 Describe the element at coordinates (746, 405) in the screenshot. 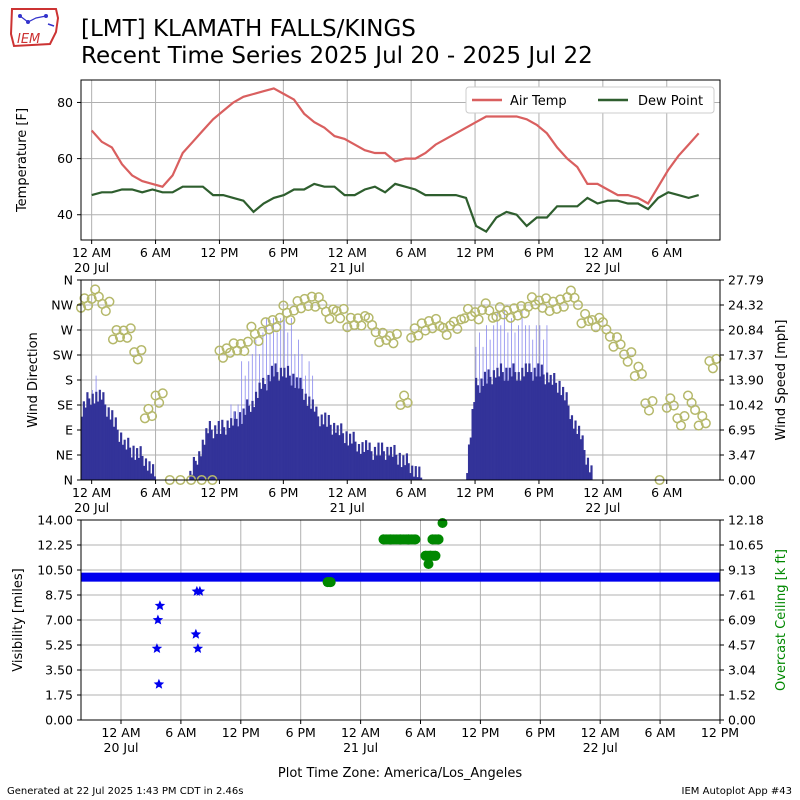

I see `y2-tick-label: 10.42` at that location.